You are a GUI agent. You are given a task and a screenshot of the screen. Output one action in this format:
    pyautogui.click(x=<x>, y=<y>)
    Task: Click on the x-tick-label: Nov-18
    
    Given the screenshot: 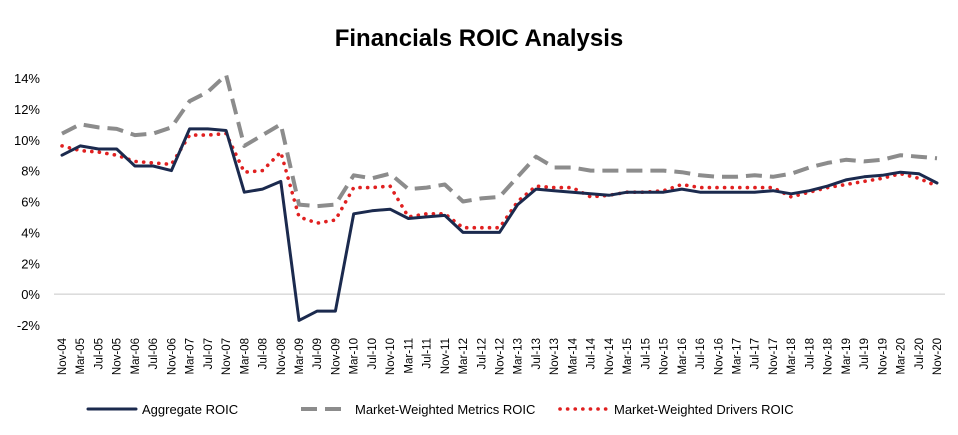 What is the action you would take?
    pyautogui.click(x=829, y=356)
    